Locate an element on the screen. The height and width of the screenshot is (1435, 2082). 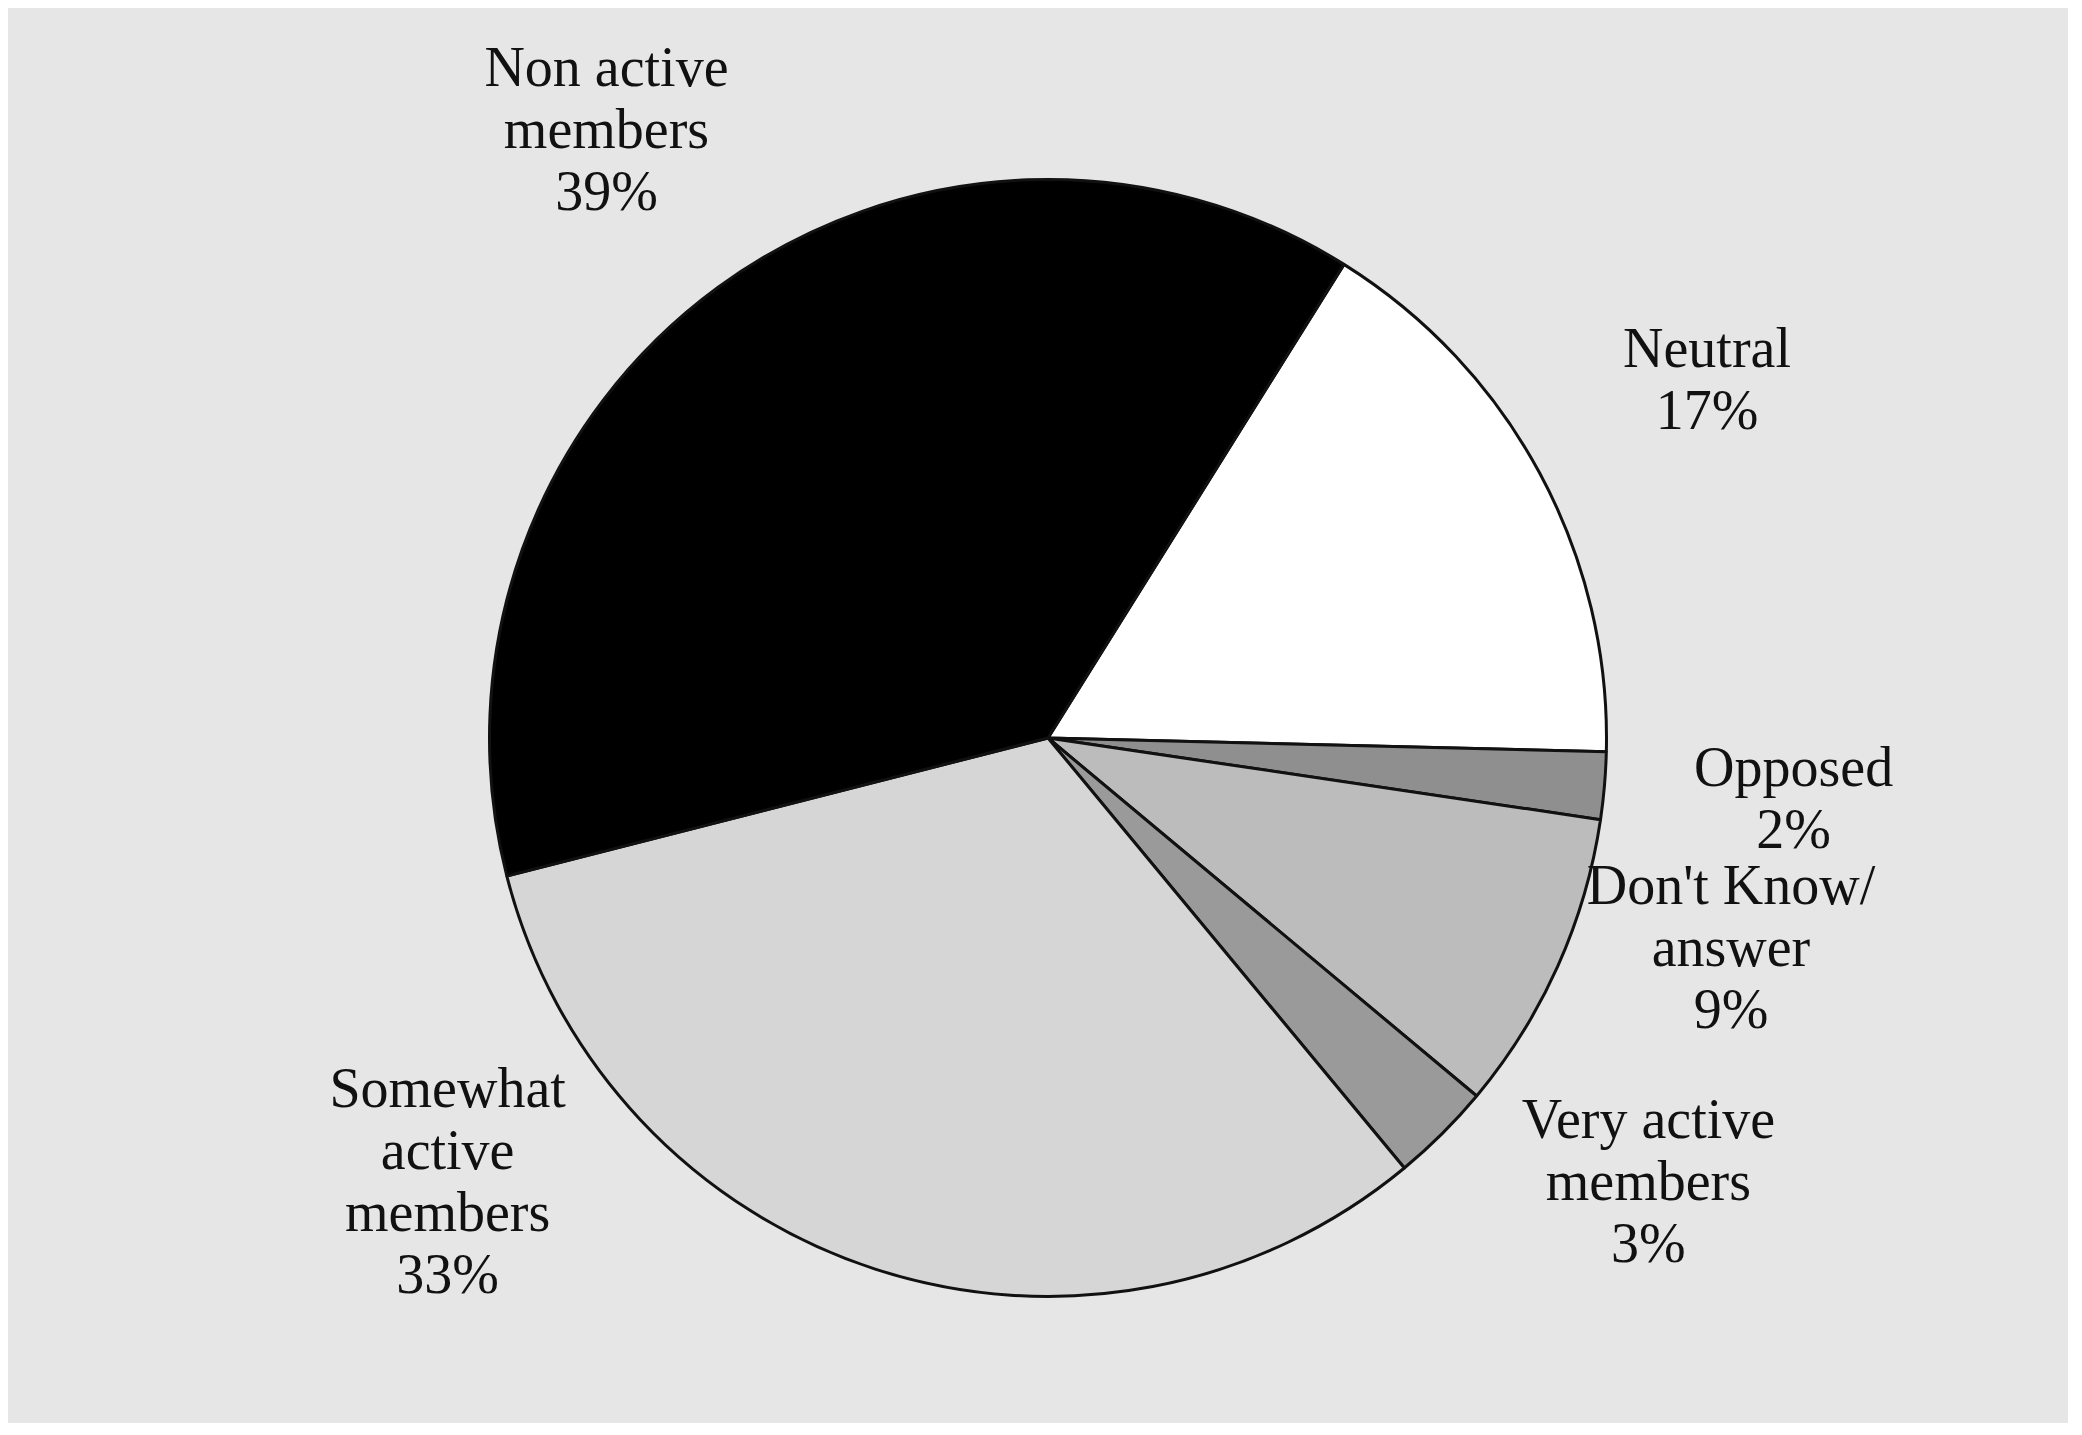
slice-label: Very active members is located at coordinates (1648, 1149).